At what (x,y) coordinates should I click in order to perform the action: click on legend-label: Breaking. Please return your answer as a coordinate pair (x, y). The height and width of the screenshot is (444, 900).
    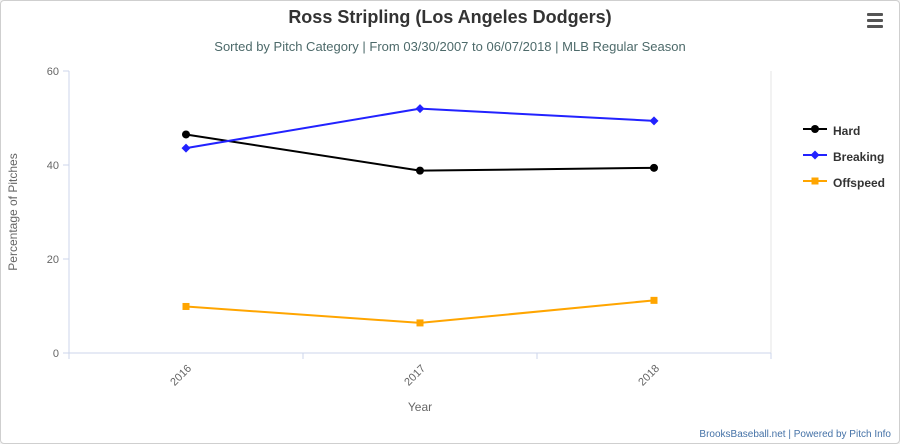
    Looking at the image, I should click on (858, 157).